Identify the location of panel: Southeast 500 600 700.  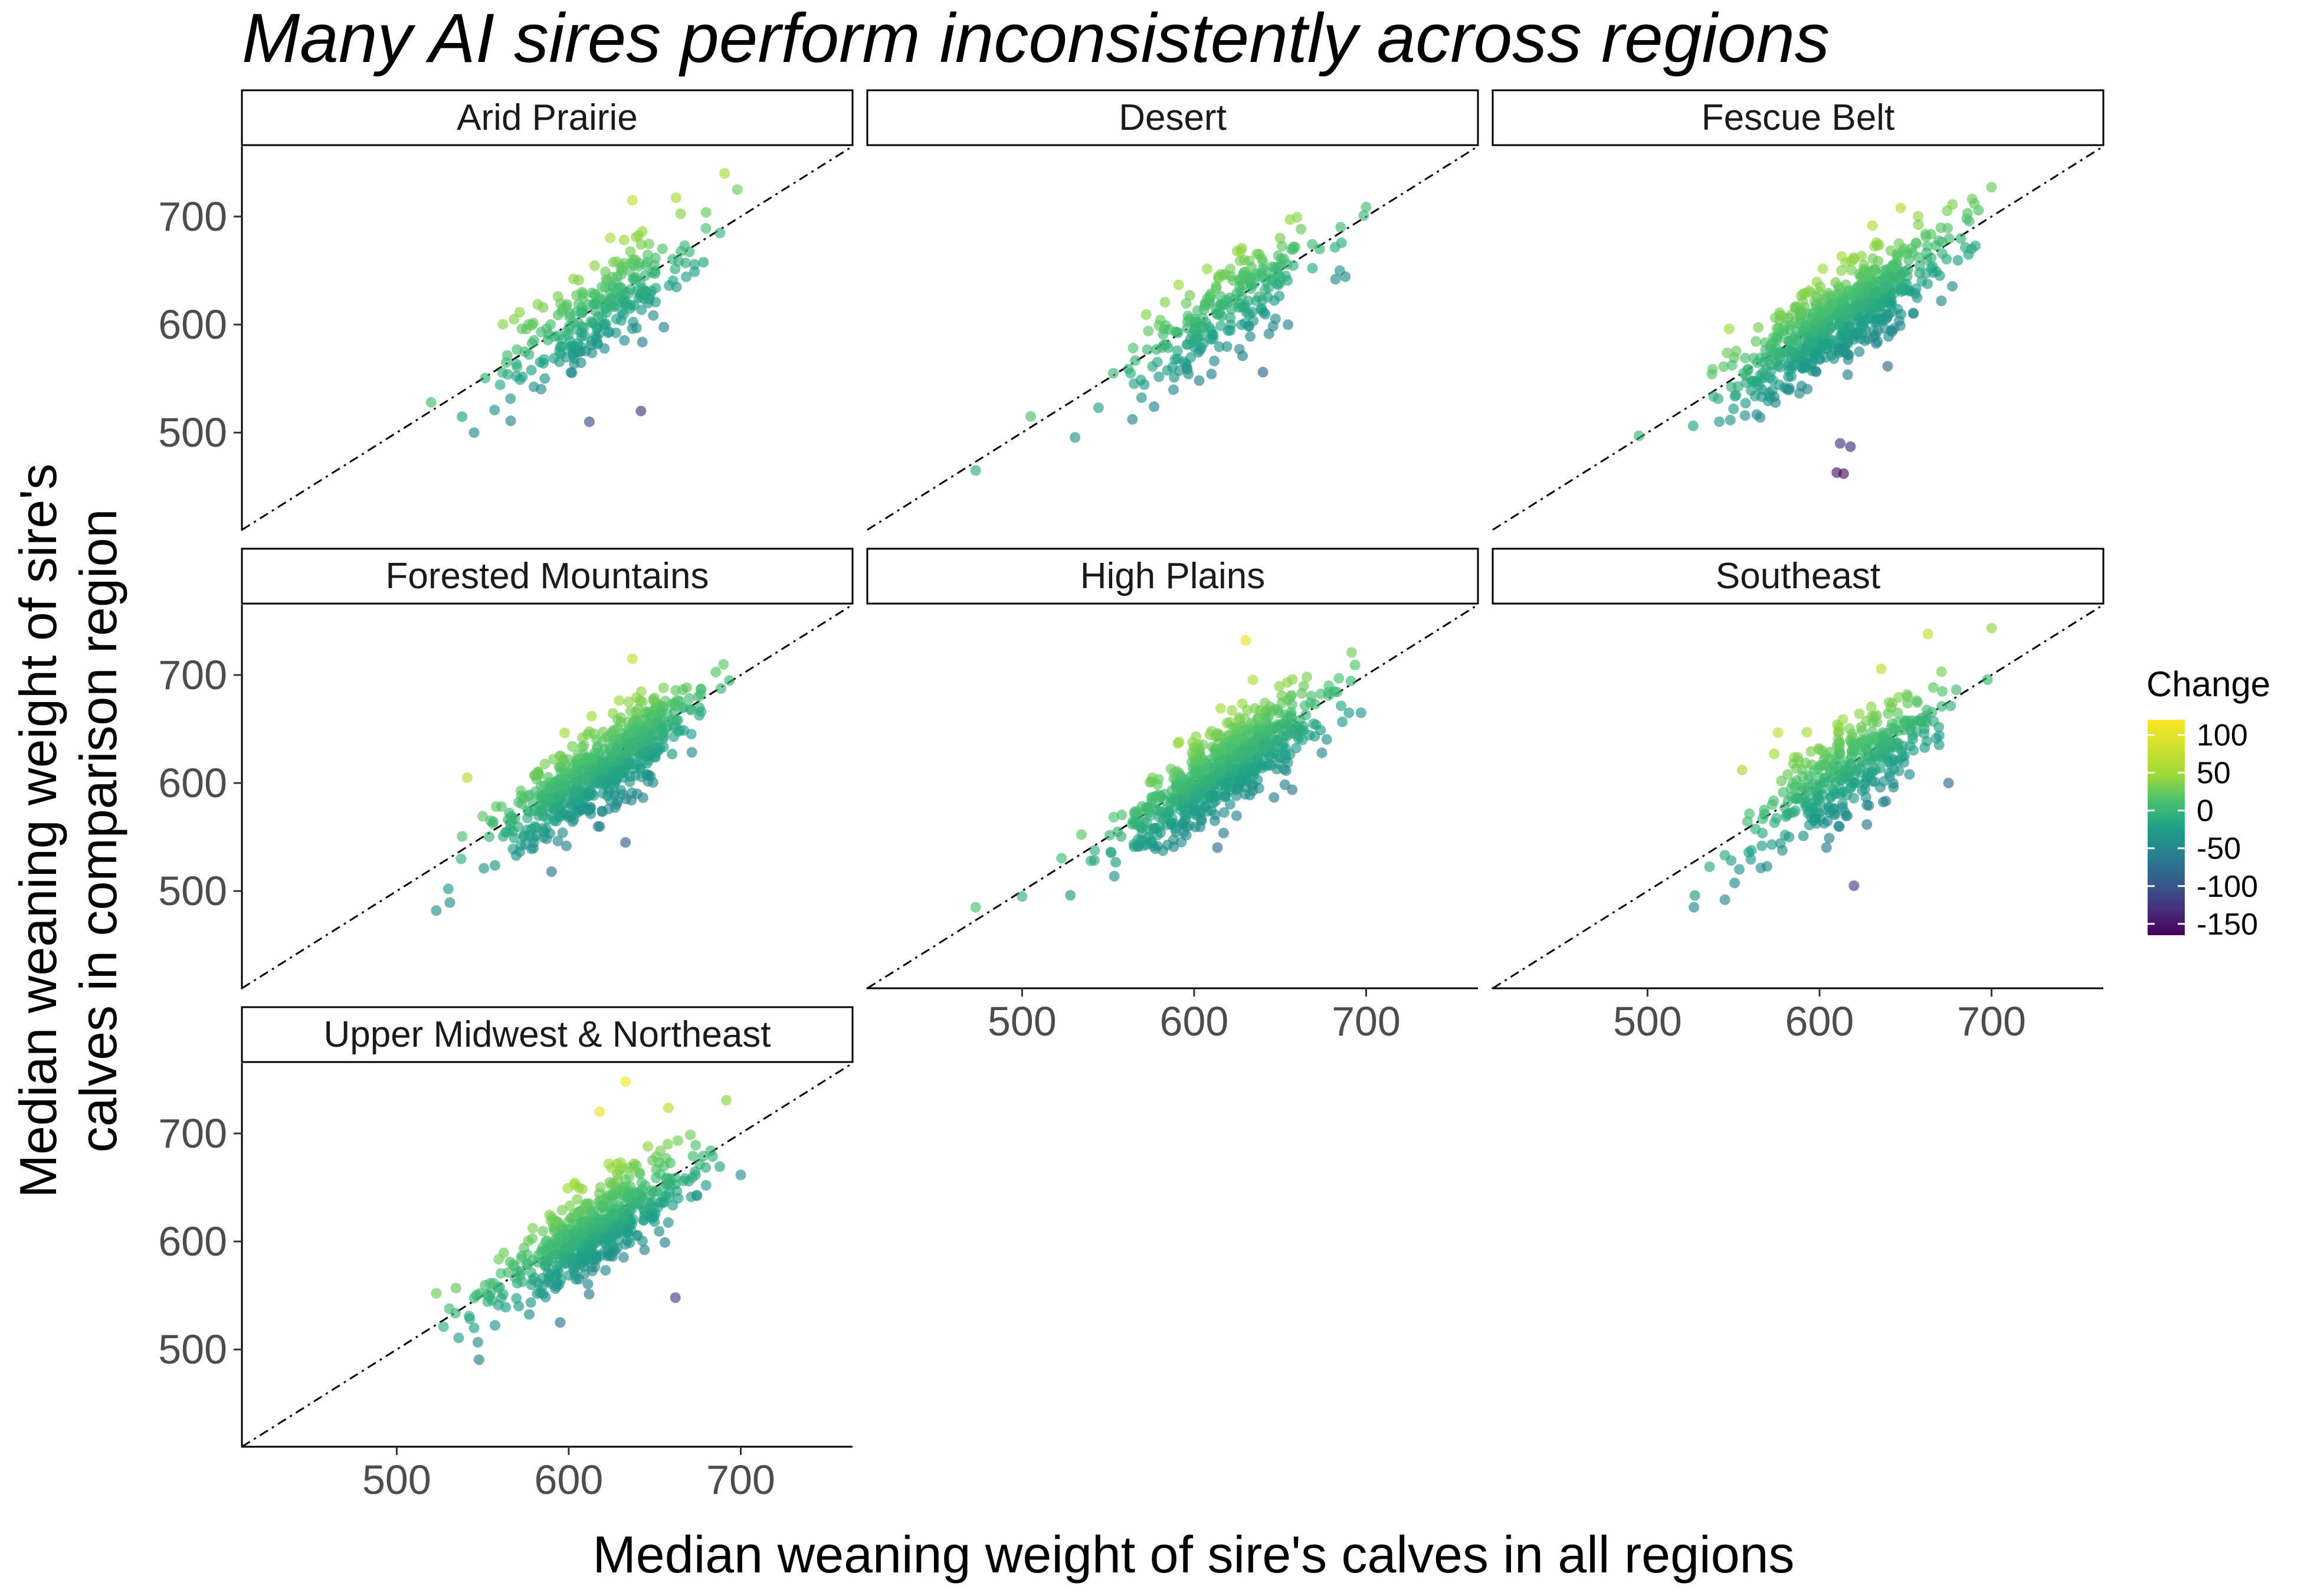
(1798, 796).